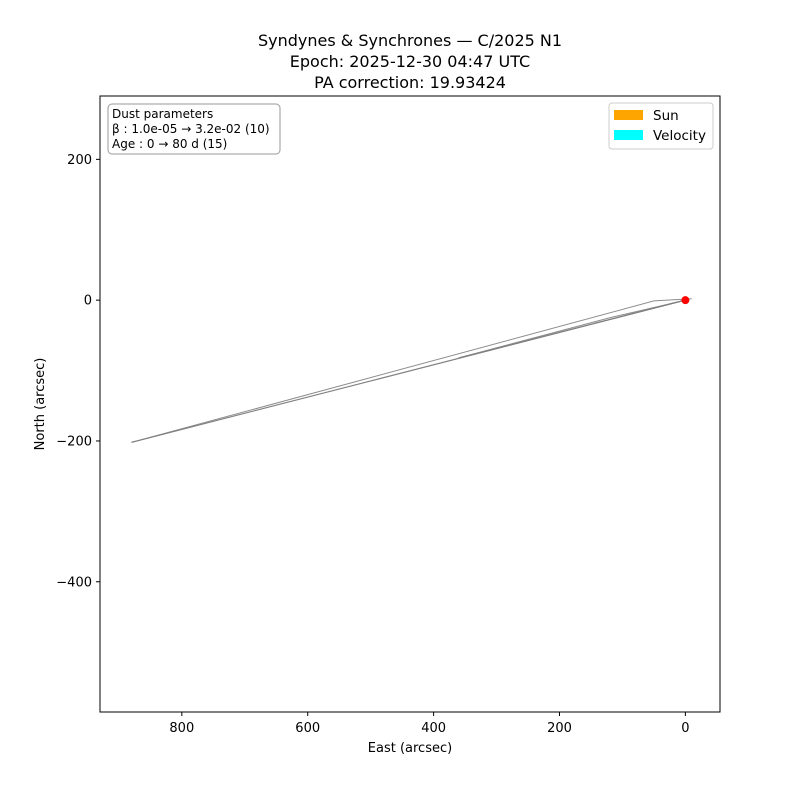 This screenshot has width=800, height=800. What do you see at coordinates (74, 582) in the screenshot?
I see `y-tick-label: −400` at bounding box center [74, 582].